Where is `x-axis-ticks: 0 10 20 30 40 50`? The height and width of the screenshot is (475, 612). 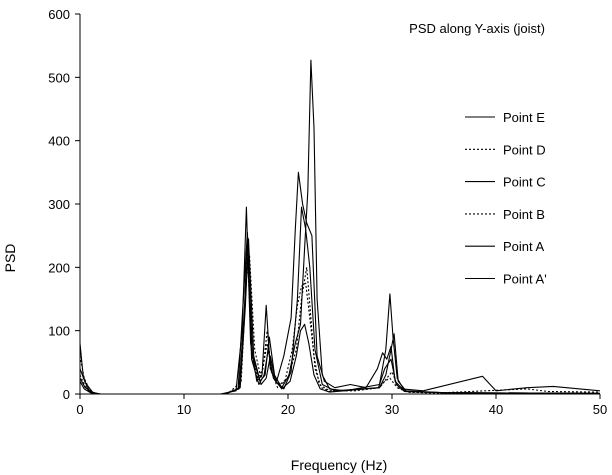 x-axis-ticks: 0 10 20 30 40 50 is located at coordinates (341, 405).